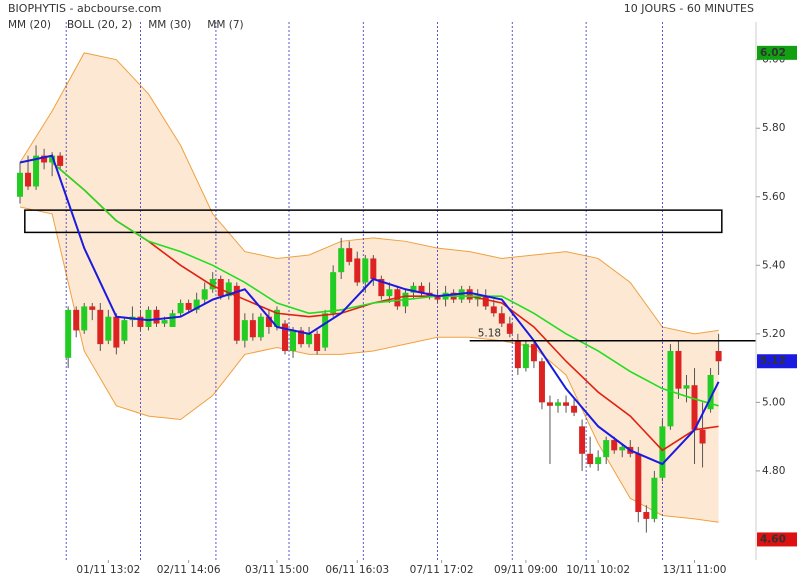  What do you see at coordinates (357, 570) in the screenshot?
I see `x-tick-label: 06/11 16:03` at bounding box center [357, 570].